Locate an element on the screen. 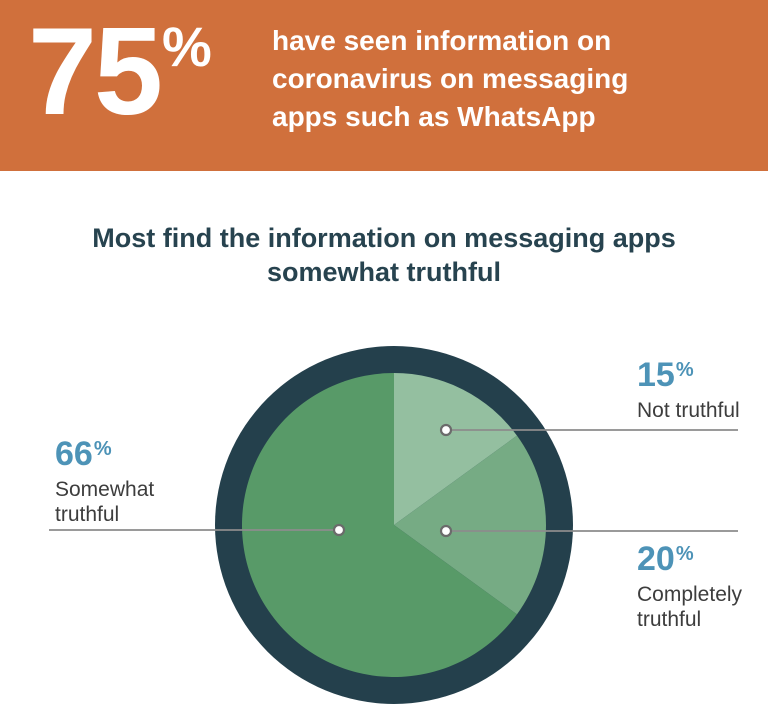  headline-stat: 75 % is located at coordinates (120, 72).